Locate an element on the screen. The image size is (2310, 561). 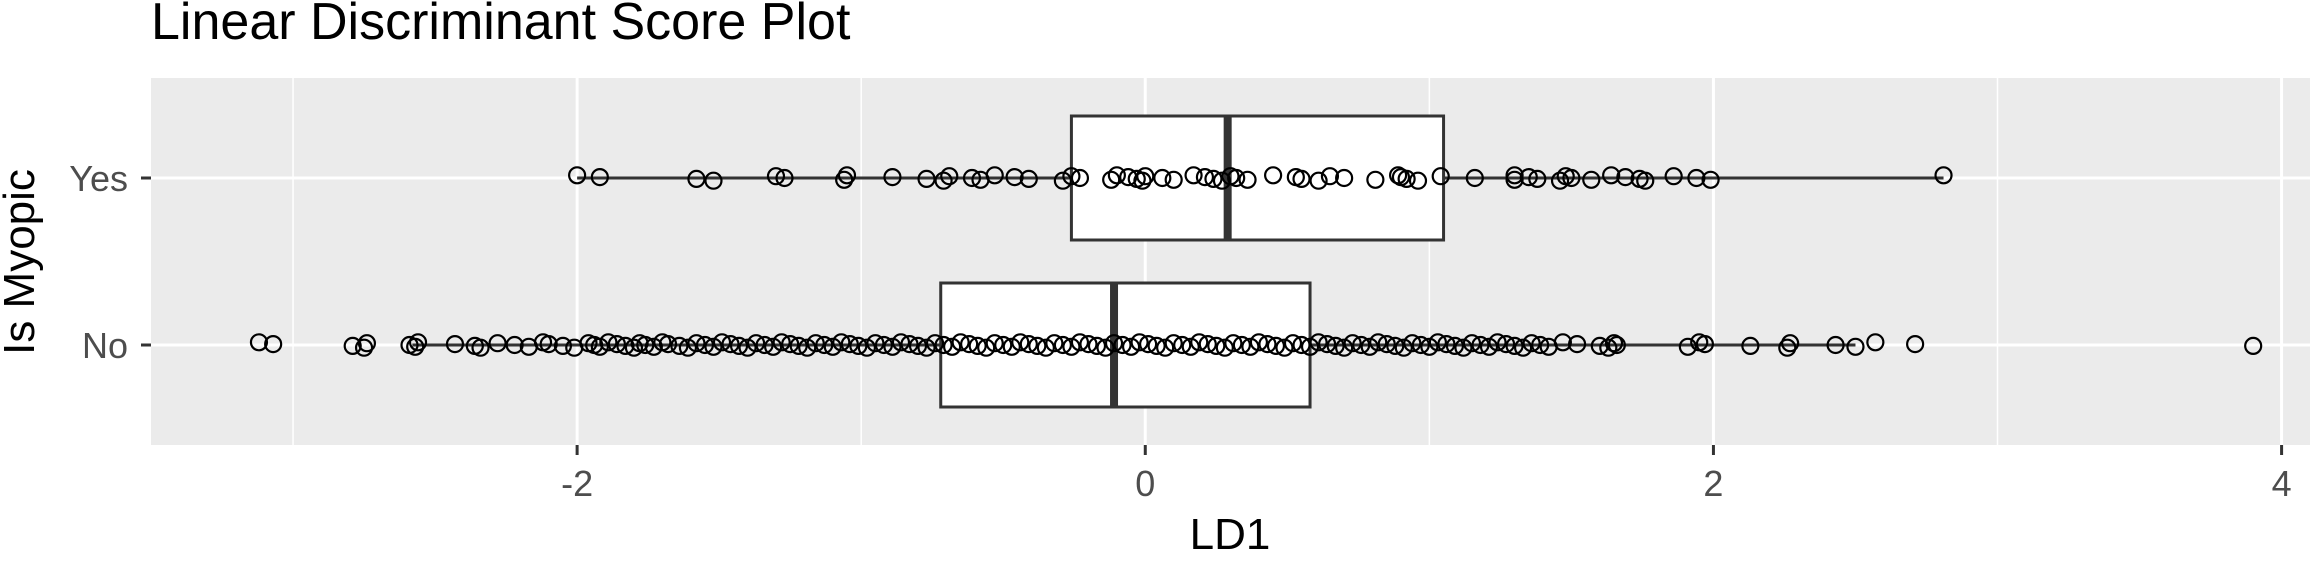
y-tick-label: No is located at coordinates (105, 345).